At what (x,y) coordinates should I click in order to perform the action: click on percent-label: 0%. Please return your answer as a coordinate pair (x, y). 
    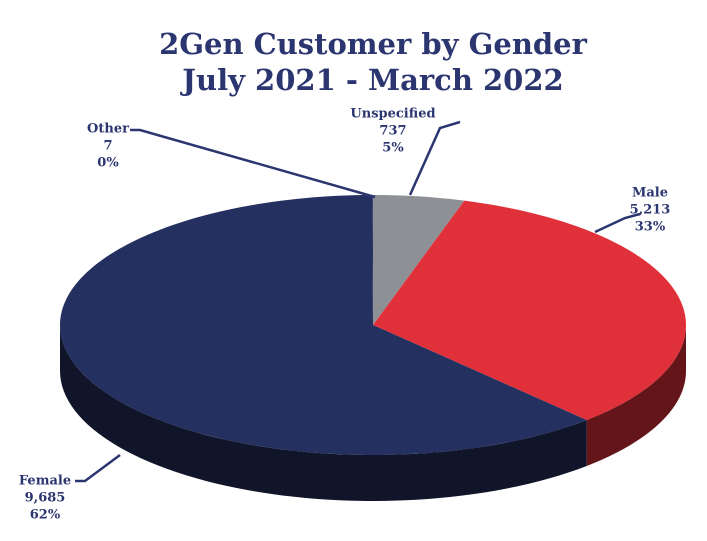
    Looking at the image, I should click on (108, 163).